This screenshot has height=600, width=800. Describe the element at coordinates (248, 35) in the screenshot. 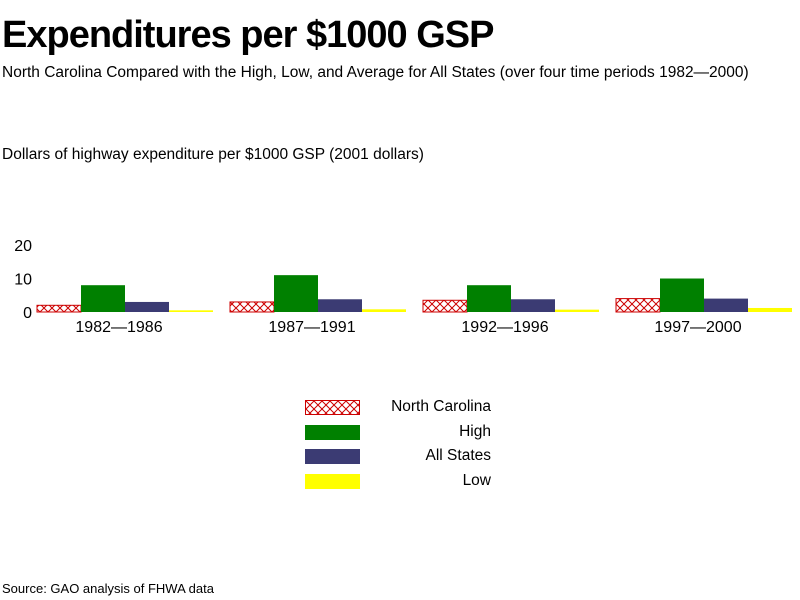

I see `chart-title: Expenditures per $1000 GSP` at that location.